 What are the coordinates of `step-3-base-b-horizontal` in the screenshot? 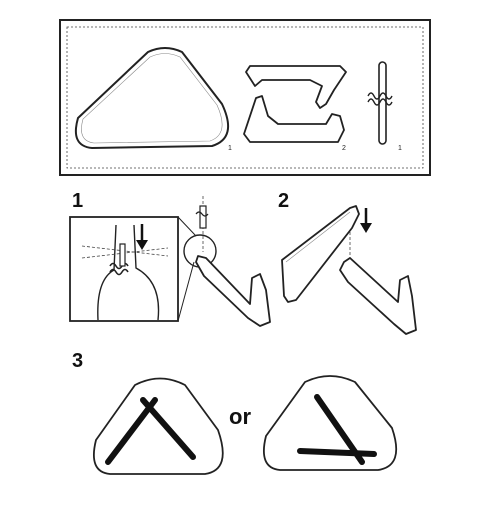 It's located at (337, 452).